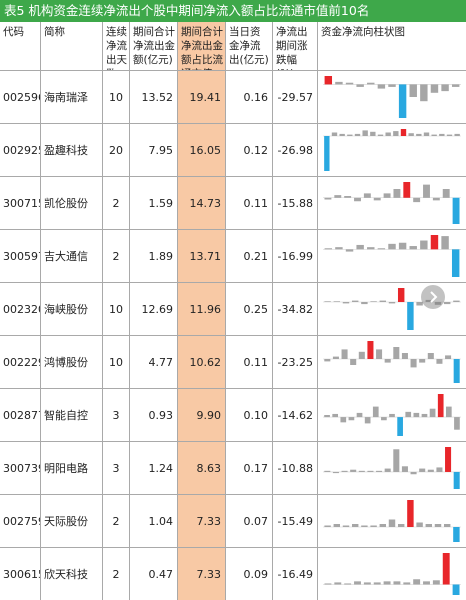 Image resolution: width=466 pixels, height=600 pixels. What do you see at coordinates (201, 256) in the screenshot?
I see `table-cell: 13.71` at bounding box center [201, 256].